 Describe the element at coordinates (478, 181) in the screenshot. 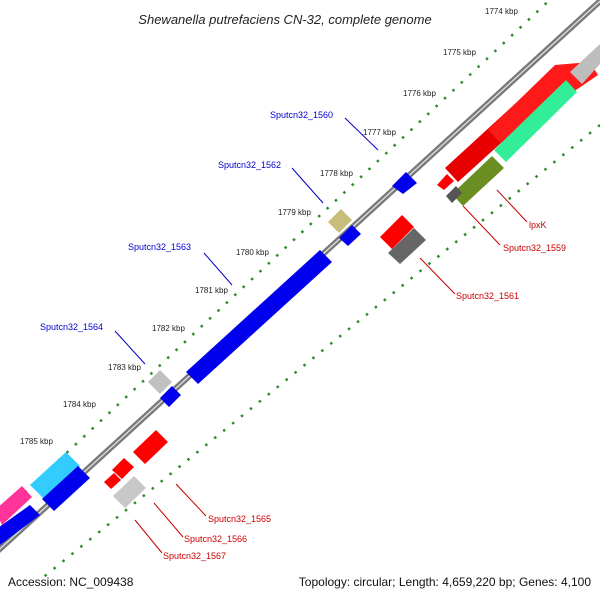

I see `gene-olive-lpxK` at that location.